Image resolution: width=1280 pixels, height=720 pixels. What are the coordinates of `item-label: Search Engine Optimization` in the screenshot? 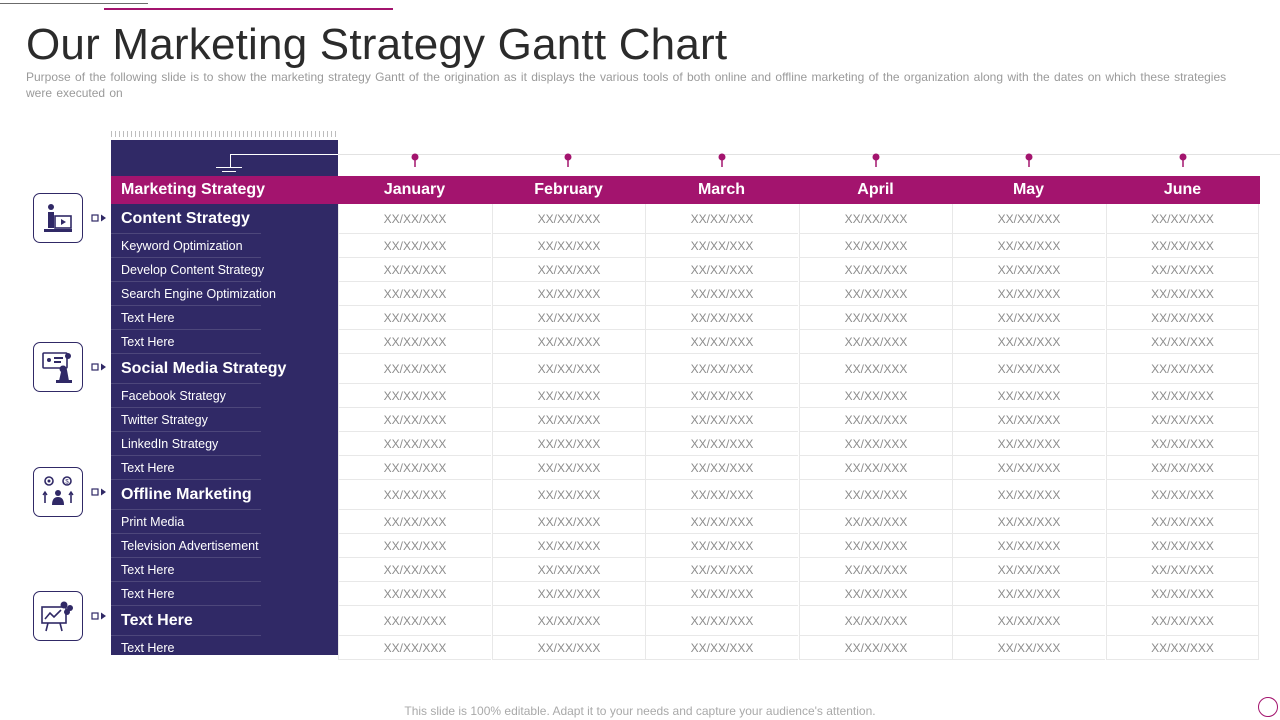 It's located at (198, 294).